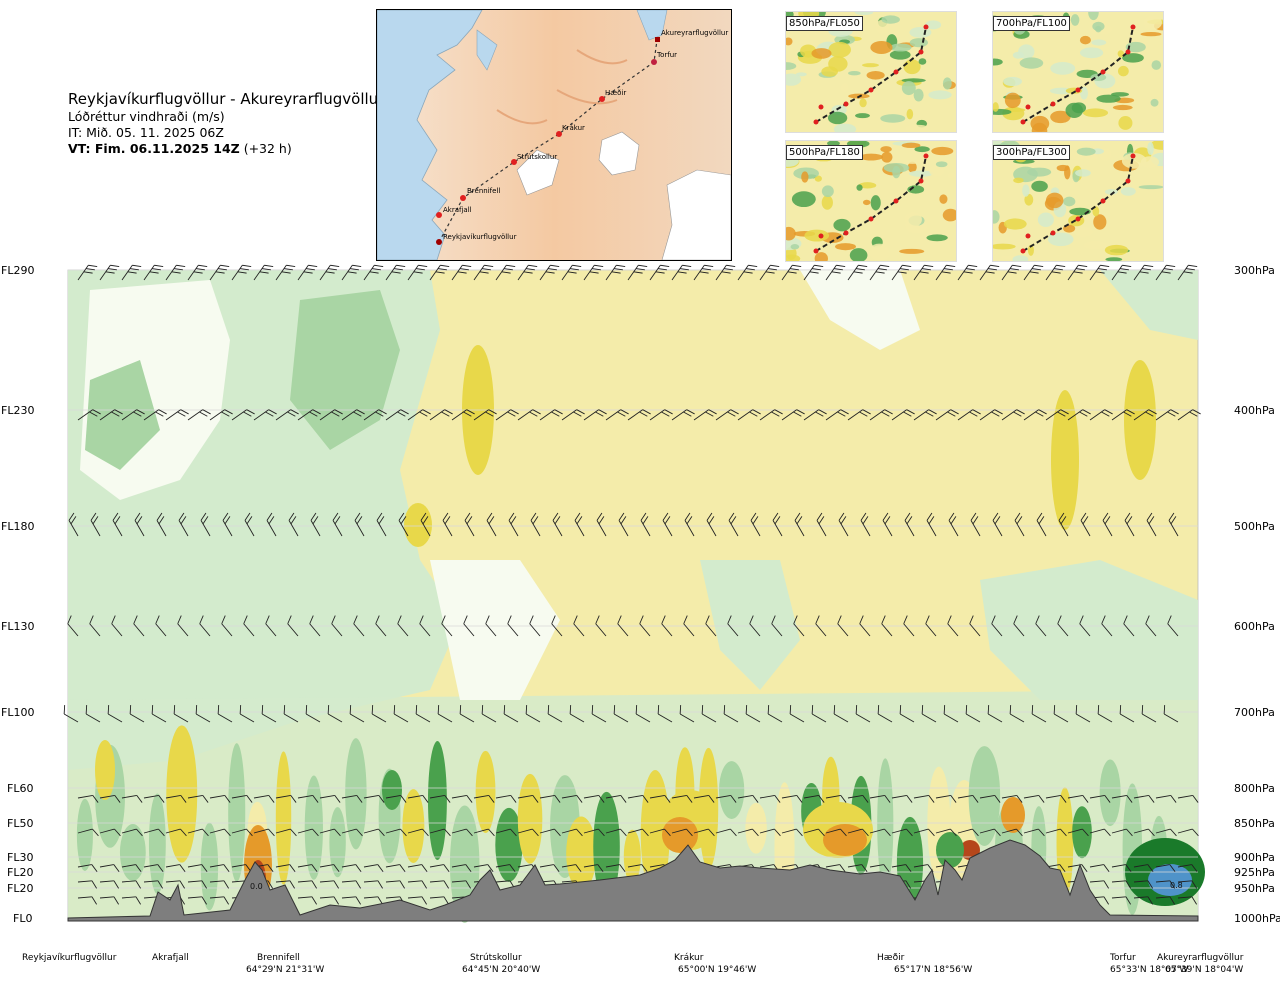  I want to click on map-label-krakur: Krákur, so click(573, 128).